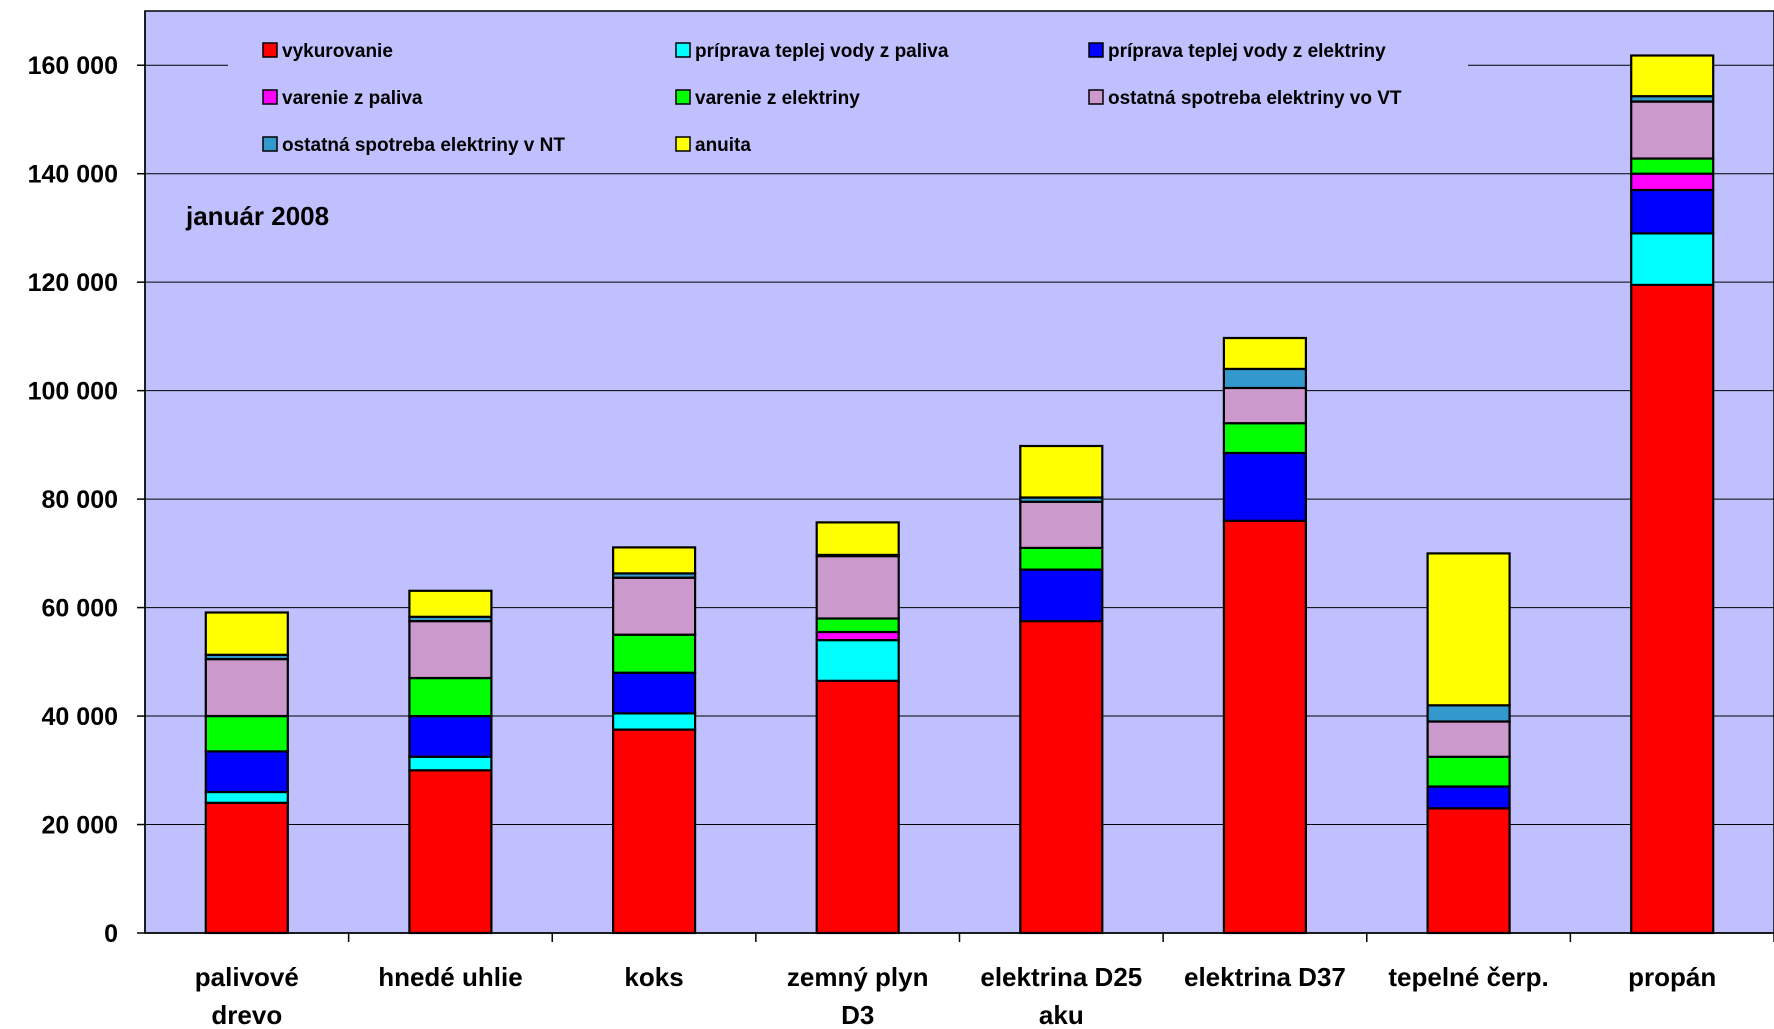 The image size is (1774, 1029). Describe the element at coordinates (1247, 51) in the screenshot. I see `legend-label: príprava teplej vody z elektriny` at that location.